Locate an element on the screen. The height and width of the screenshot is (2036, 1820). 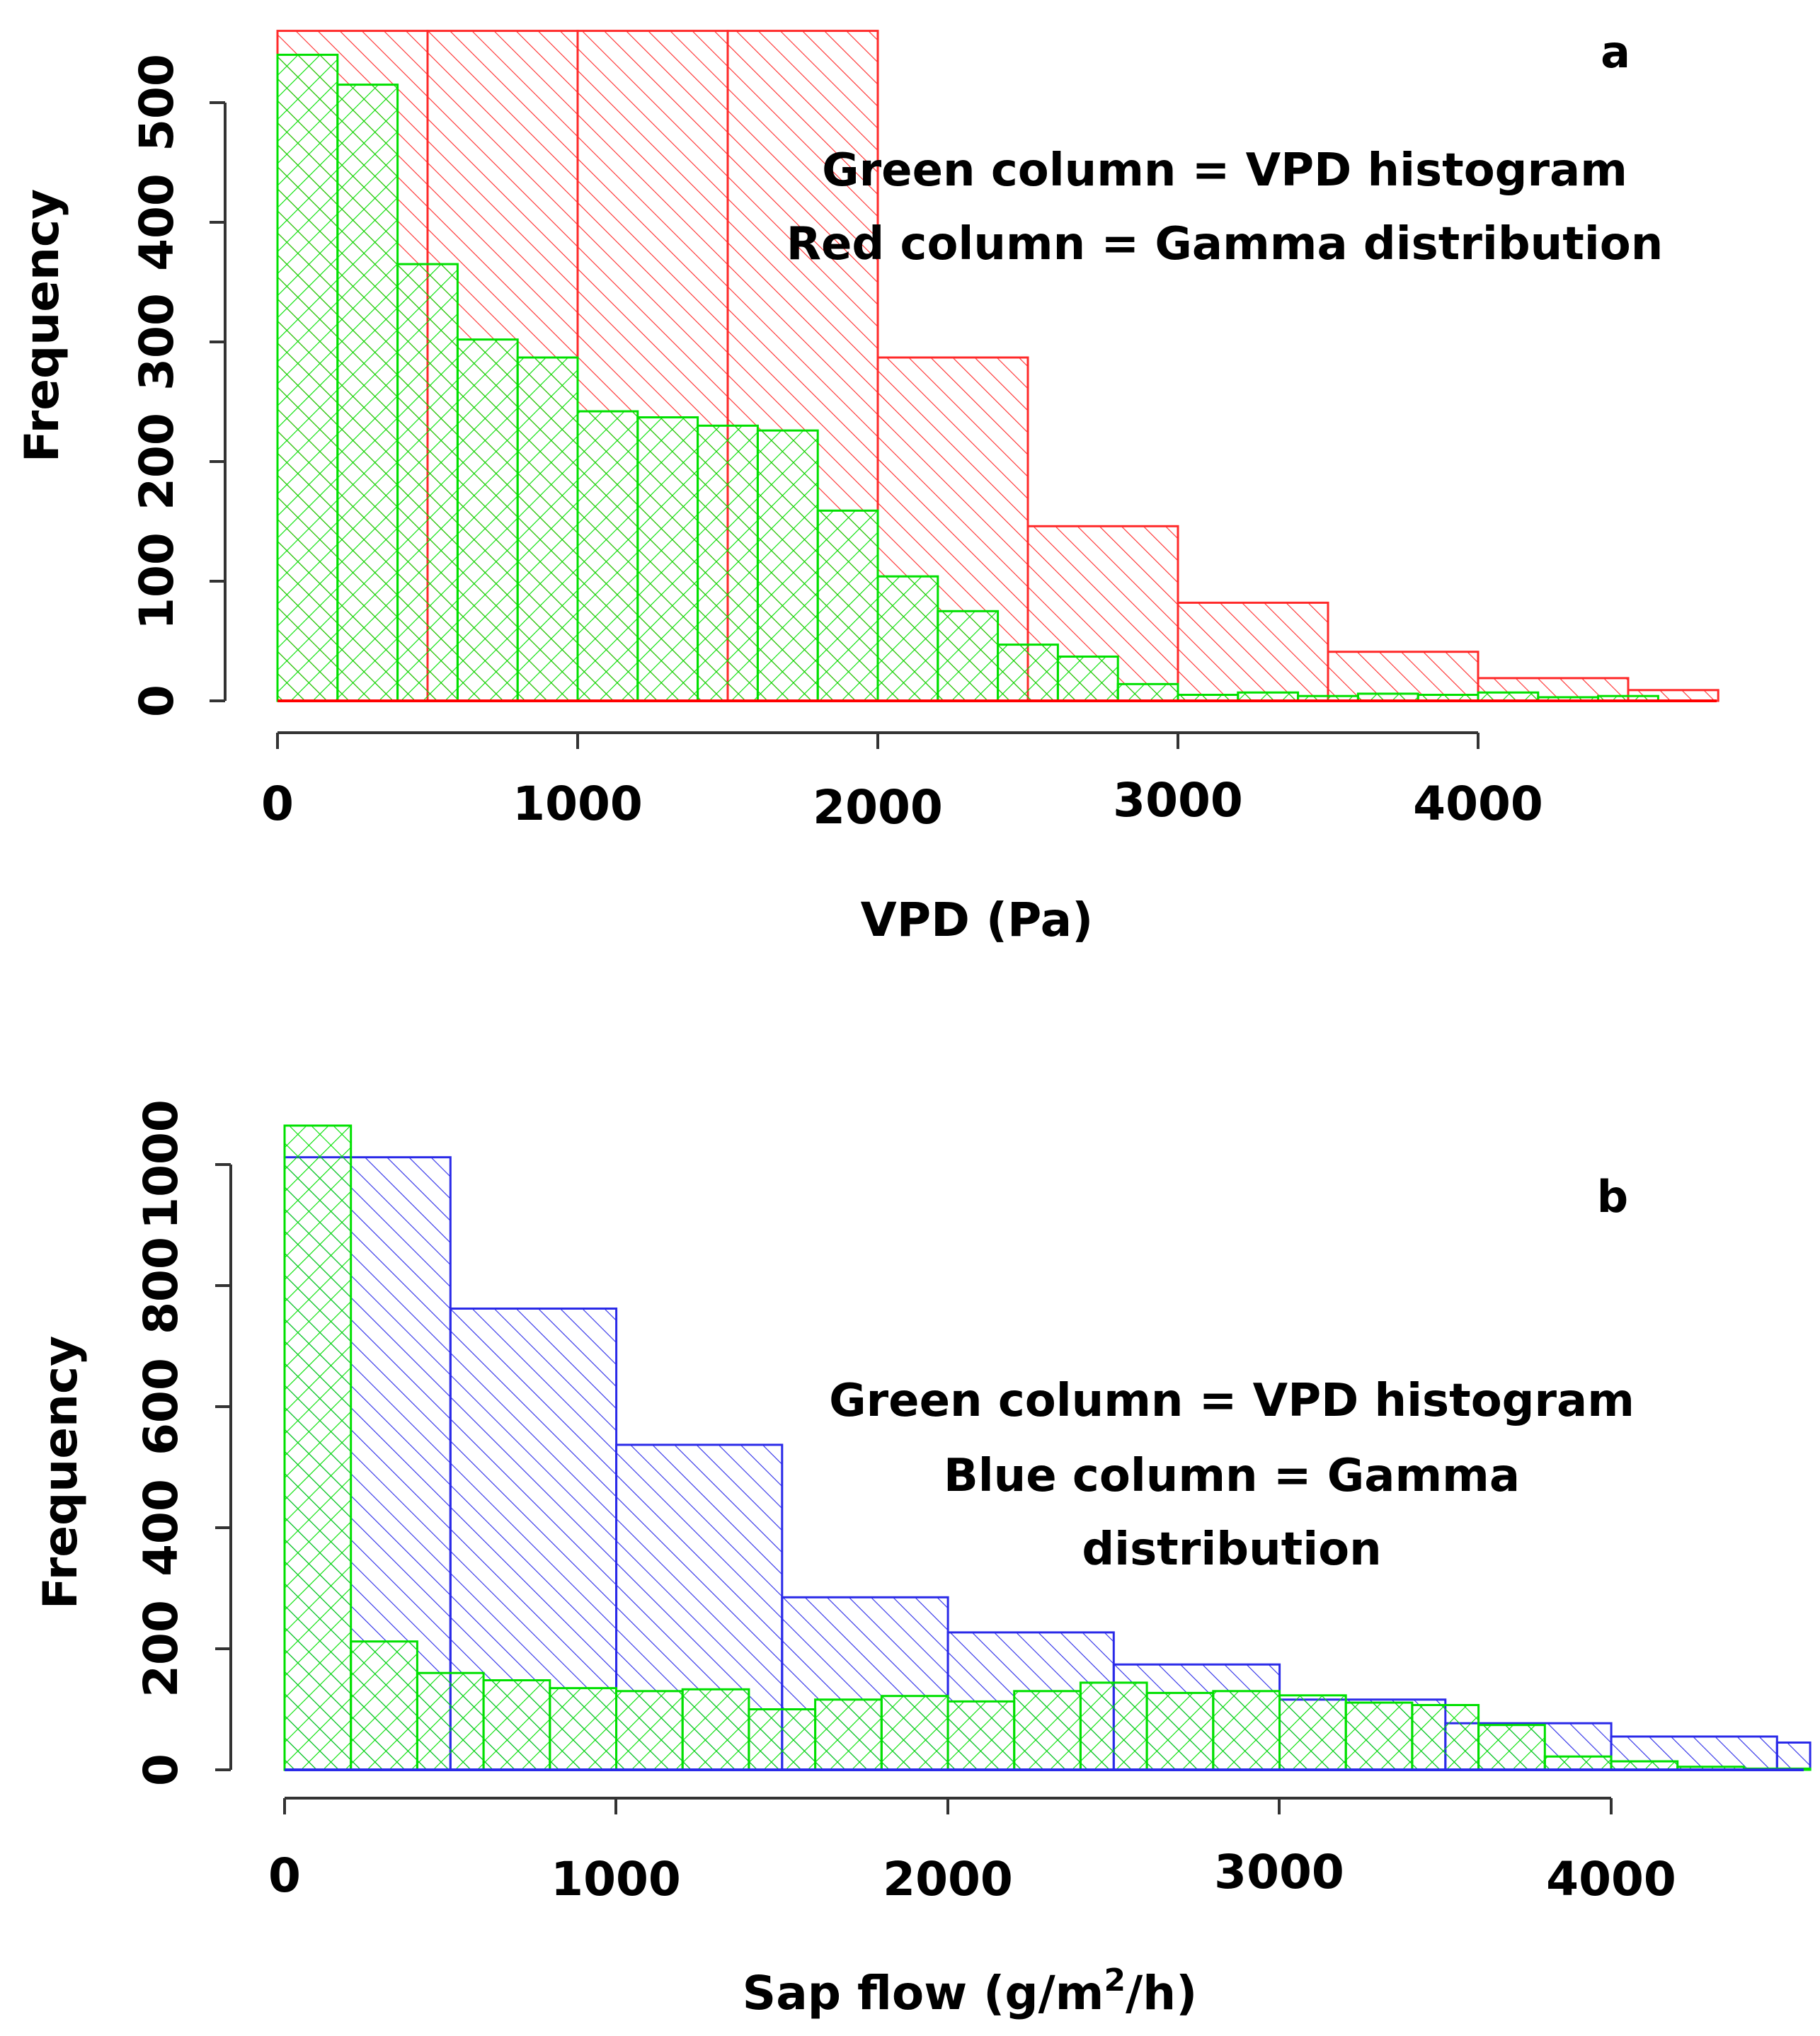
y-tick-label: 100 is located at coordinates (157, 581).